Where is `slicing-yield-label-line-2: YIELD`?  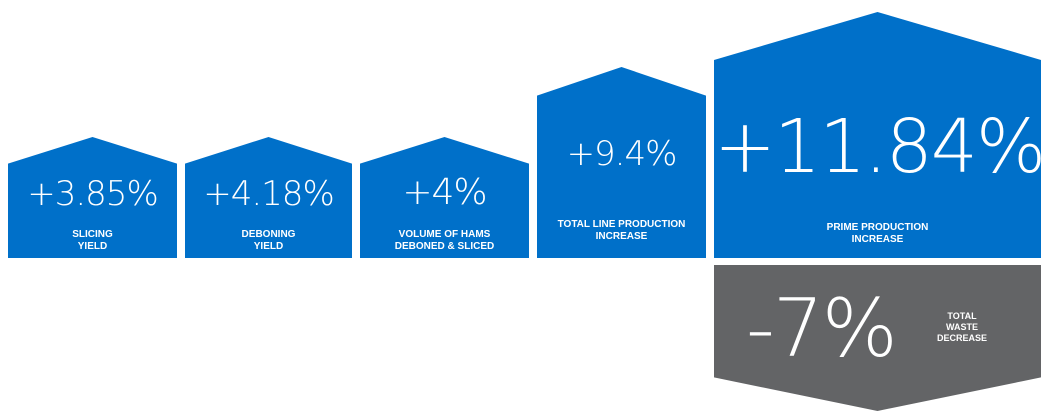 slicing-yield-label-line-2: YIELD is located at coordinates (92, 246).